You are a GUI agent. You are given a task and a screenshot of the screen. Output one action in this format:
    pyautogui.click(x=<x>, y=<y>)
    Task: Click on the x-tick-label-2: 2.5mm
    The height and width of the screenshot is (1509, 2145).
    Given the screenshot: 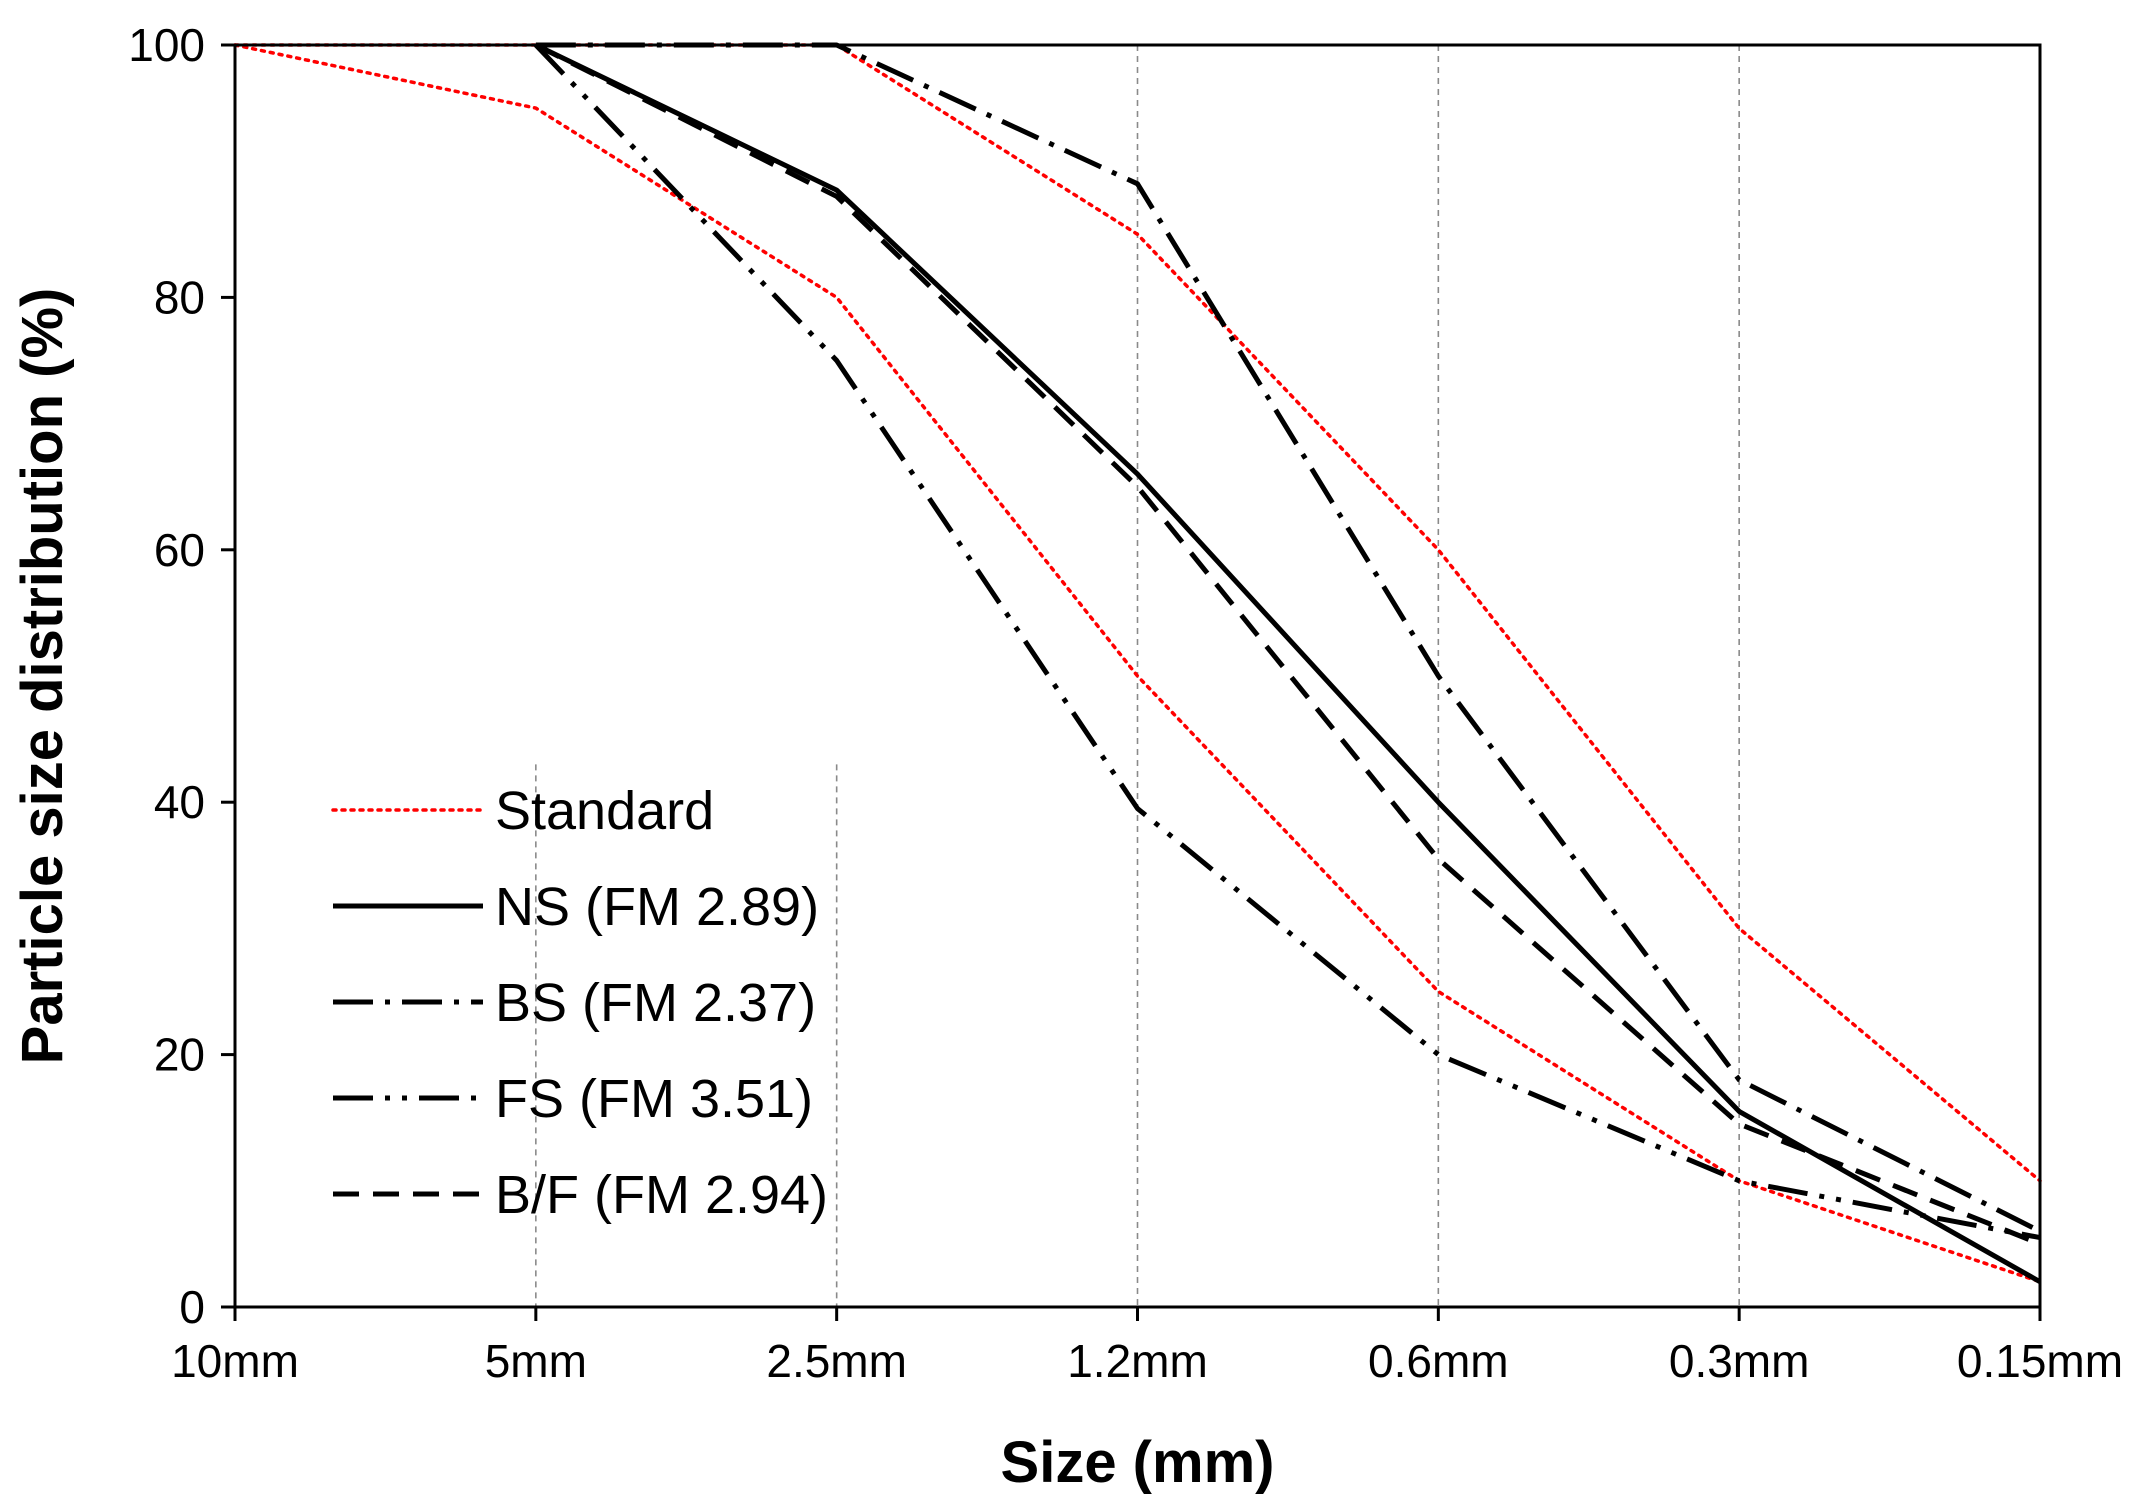 What is the action you would take?
    pyautogui.click(x=836, y=1361)
    